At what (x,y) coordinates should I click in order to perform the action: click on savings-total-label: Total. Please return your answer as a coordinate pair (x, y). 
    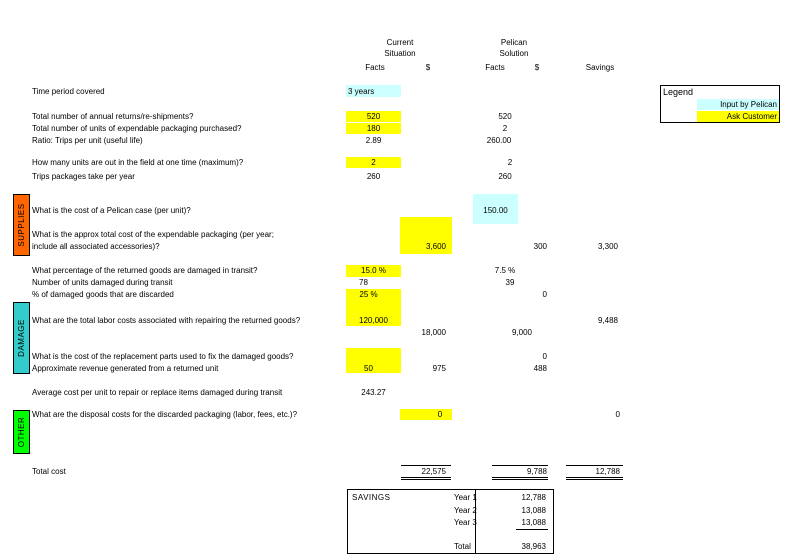
    Looking at the image, I should click on (462, 546).